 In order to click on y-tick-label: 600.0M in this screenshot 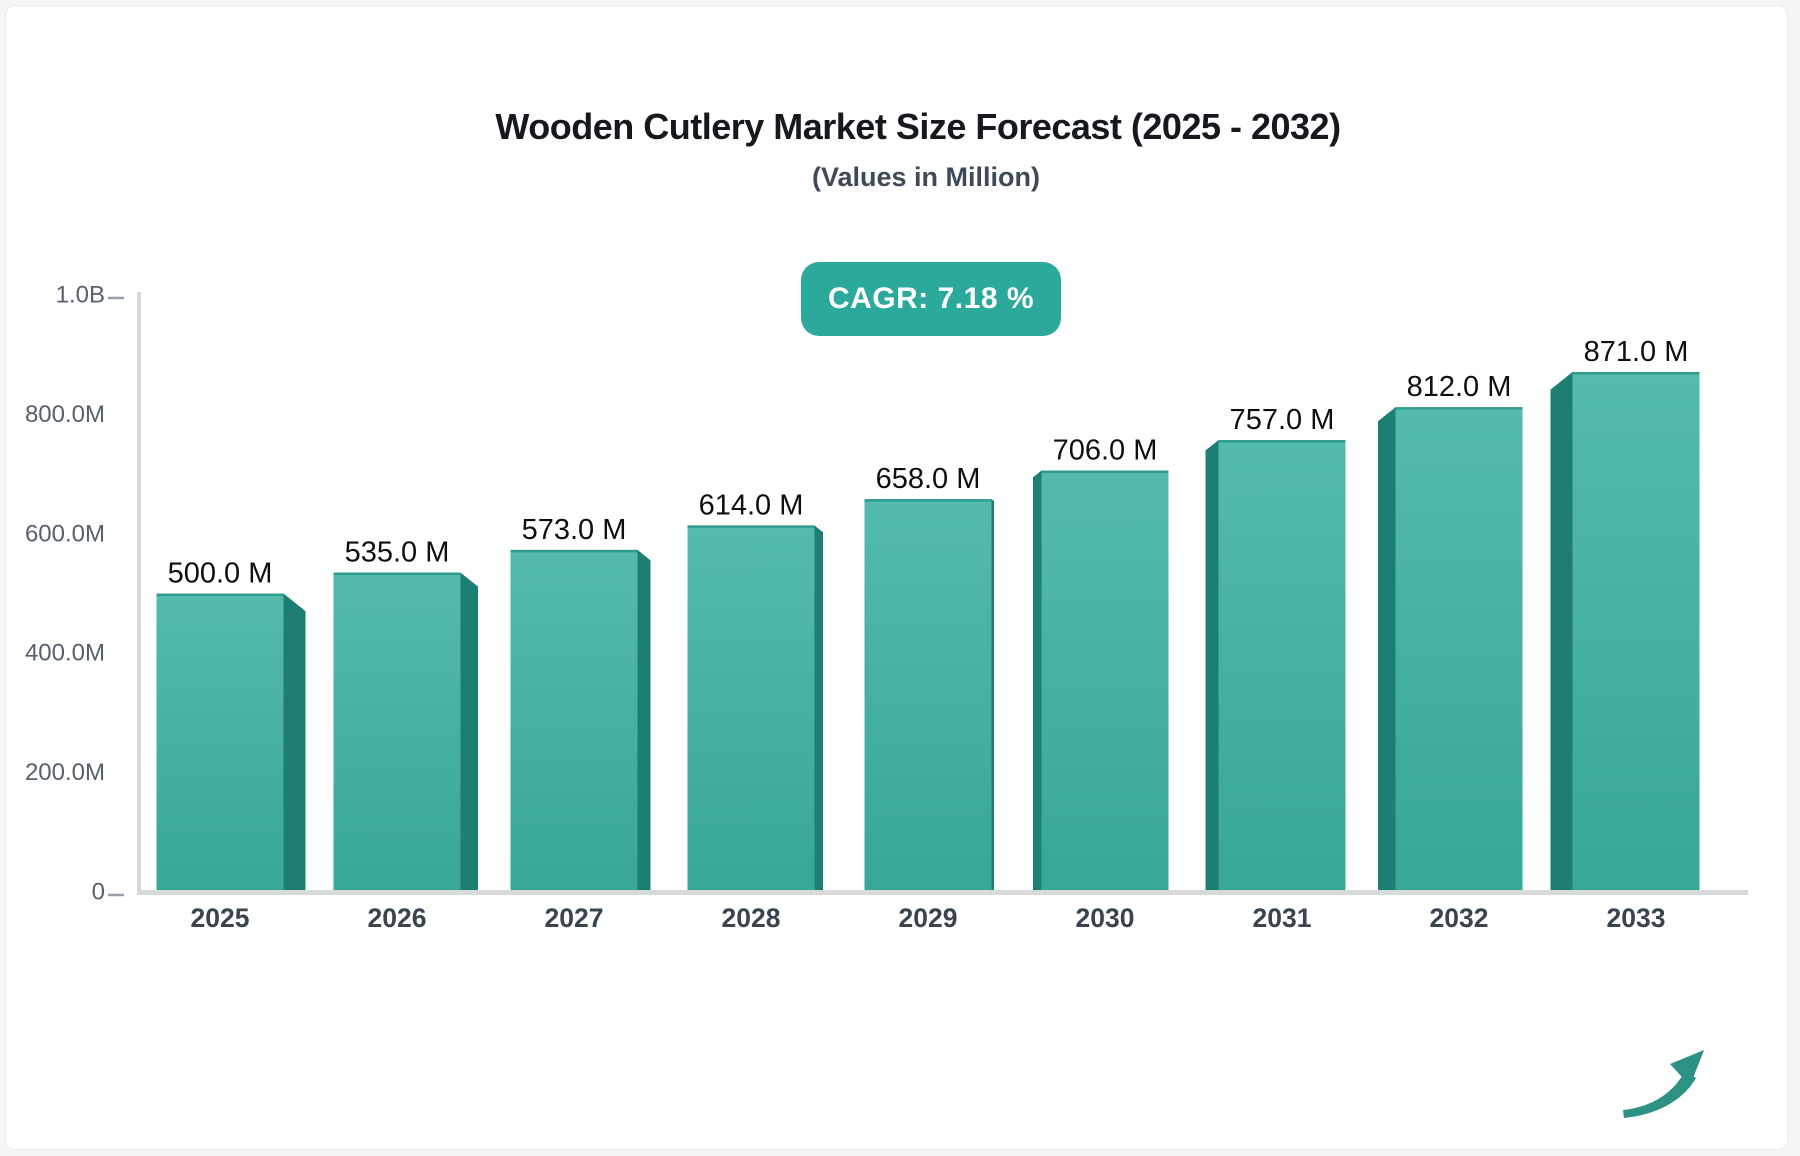, I will do `click(65, 533)`.